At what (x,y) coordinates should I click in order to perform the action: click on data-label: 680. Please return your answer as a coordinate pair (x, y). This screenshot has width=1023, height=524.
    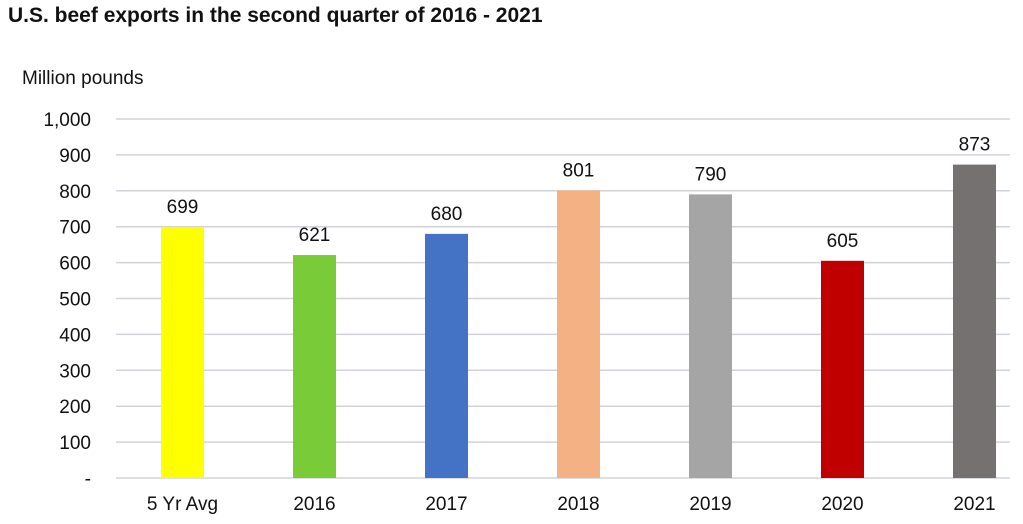
    Looking at the image, I should click on (447, 214).